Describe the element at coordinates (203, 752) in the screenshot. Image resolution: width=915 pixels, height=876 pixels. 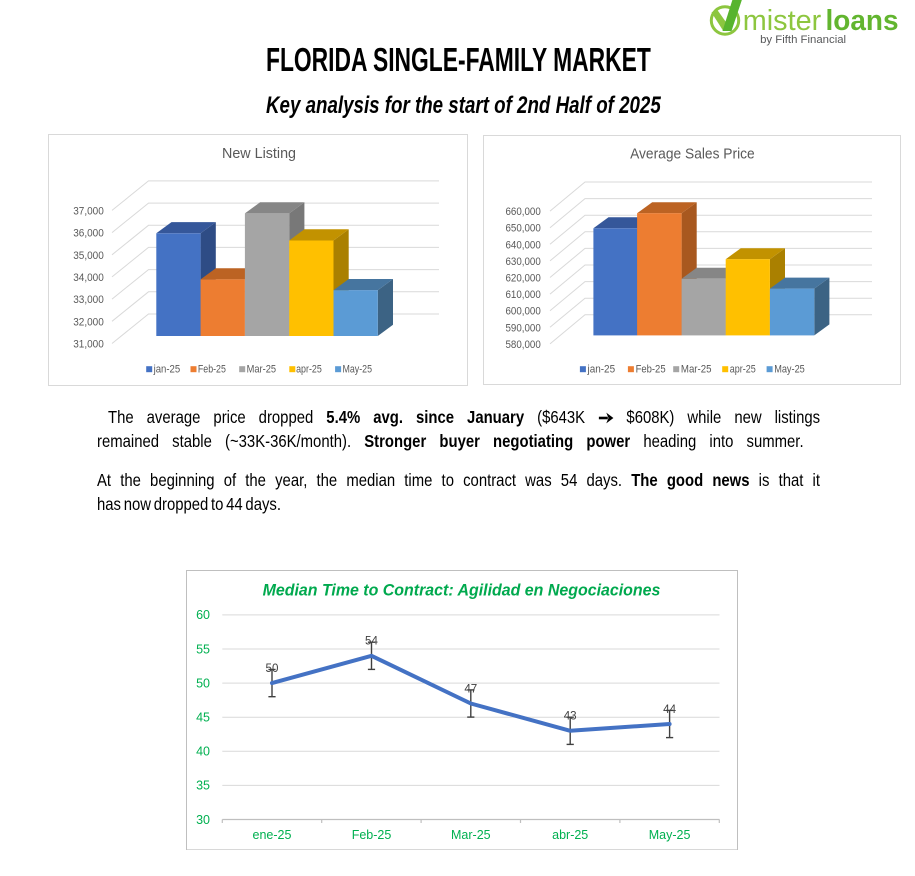
I see `svg-text: 40` at that location.